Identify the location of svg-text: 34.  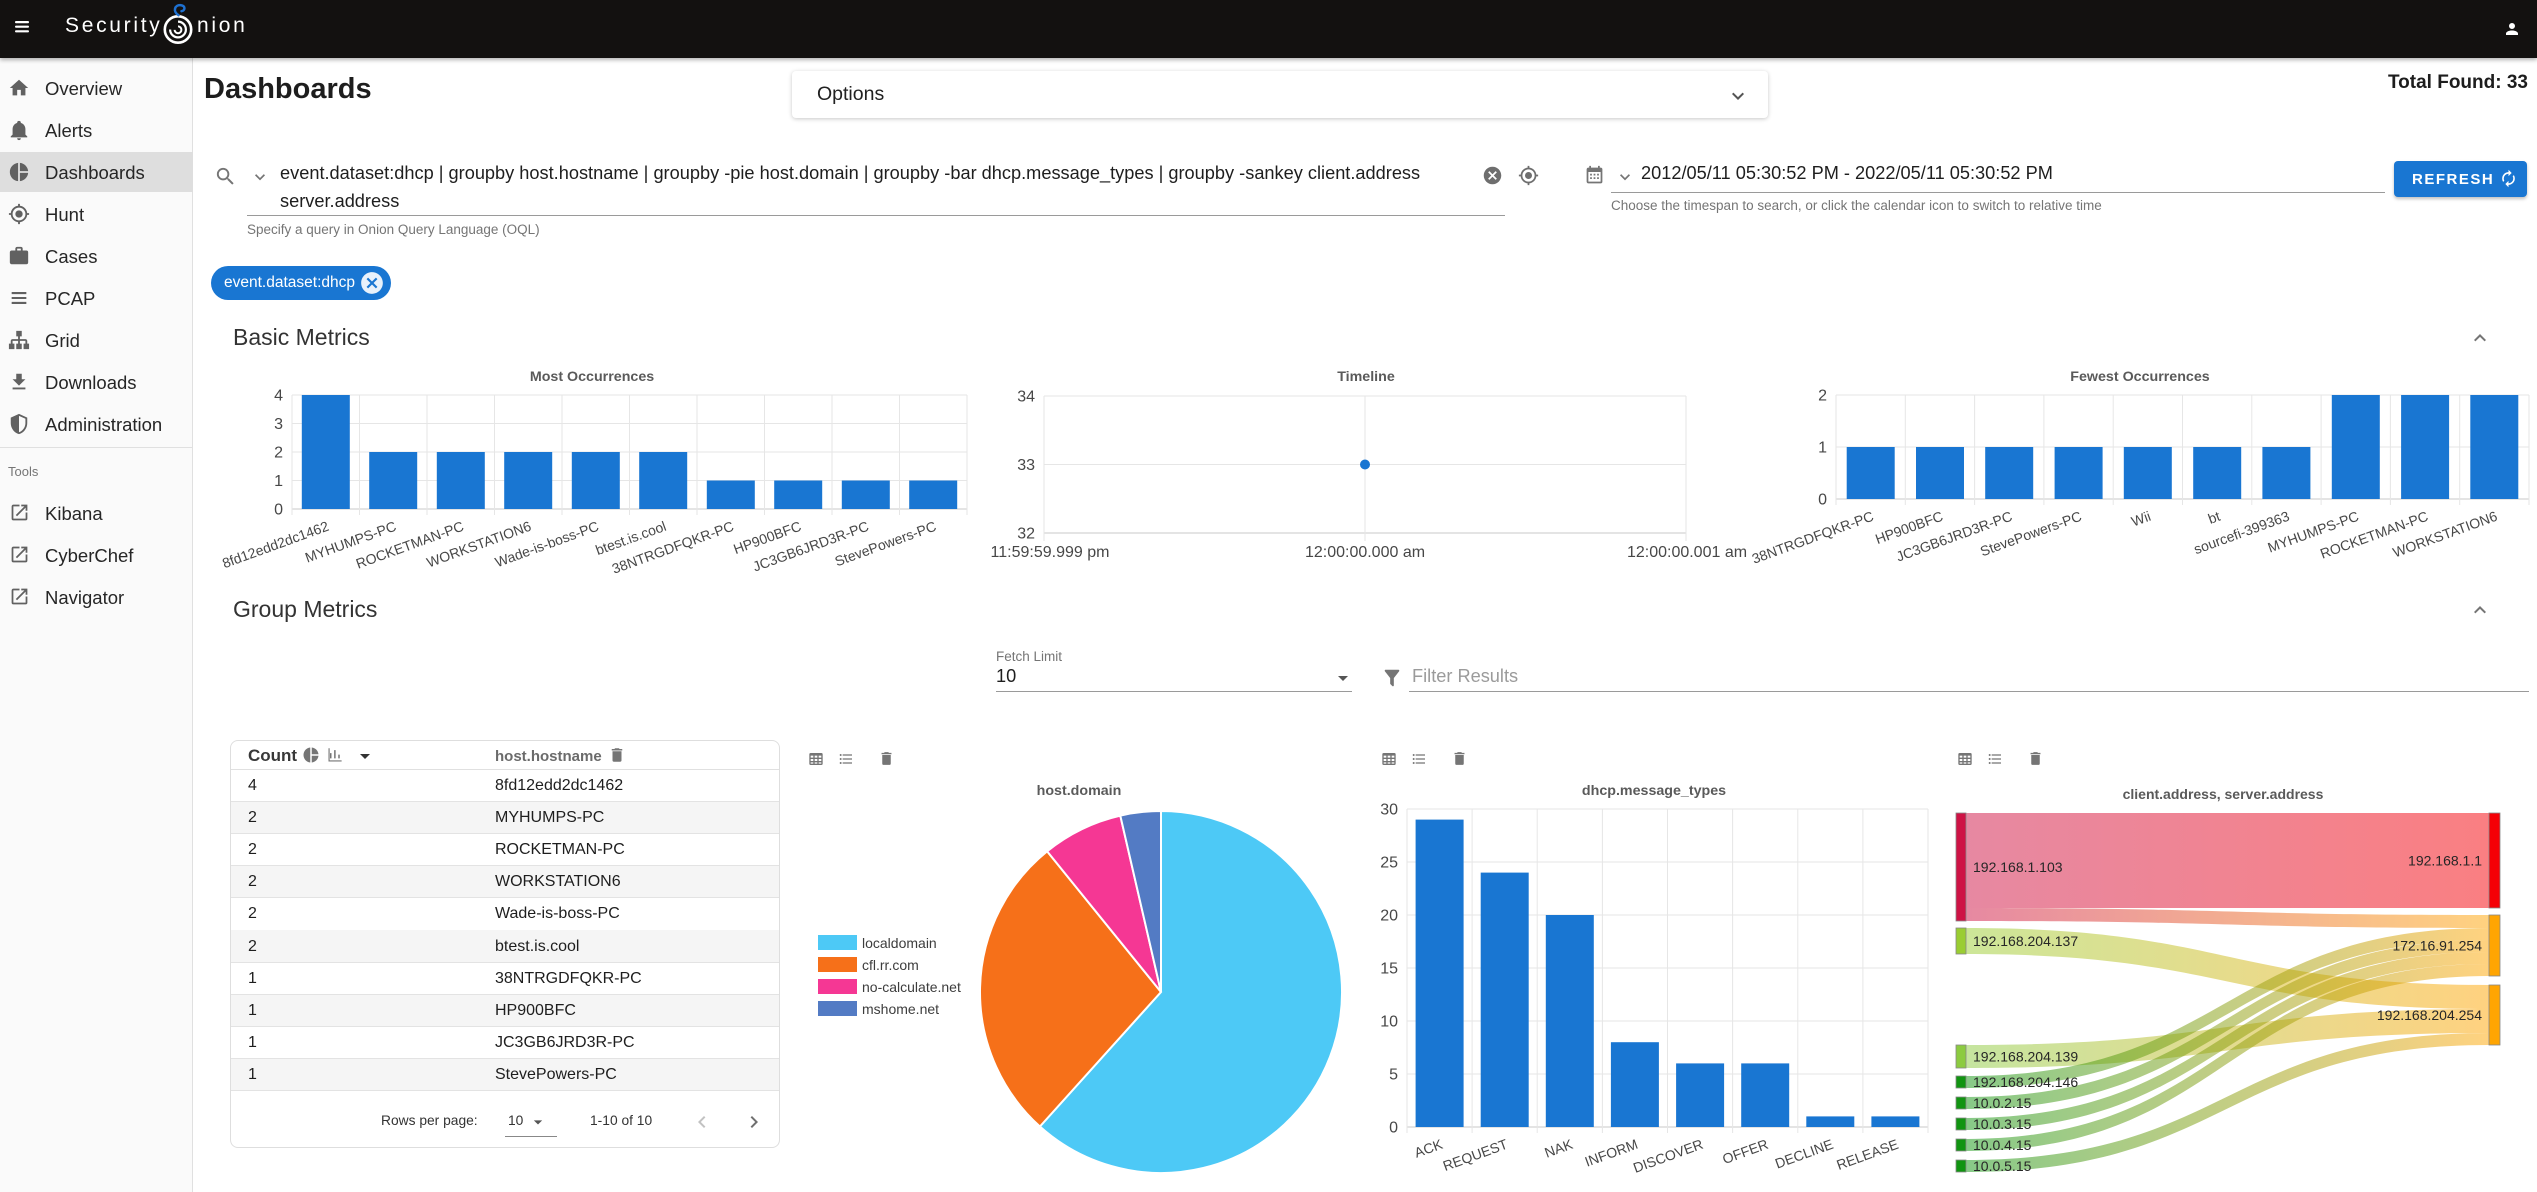
(1026, 397).